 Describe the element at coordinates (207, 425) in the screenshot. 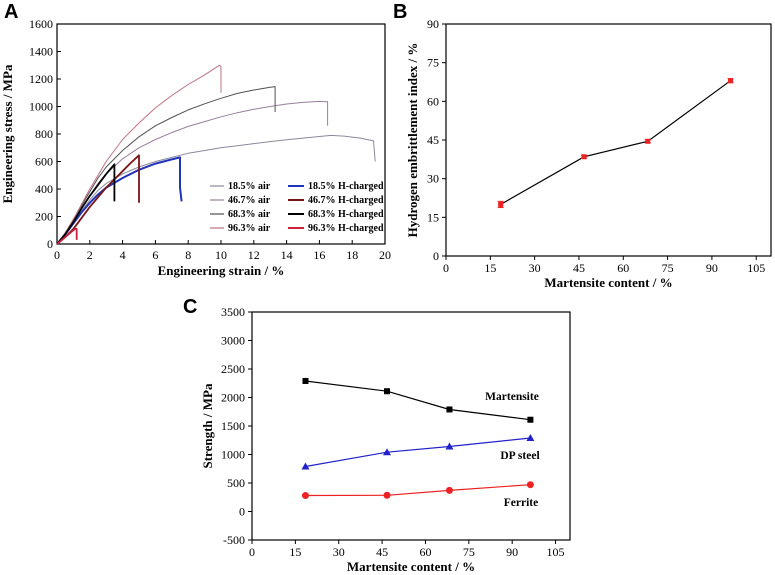

I see `y-axis-label: Strength / MPa` at that location.